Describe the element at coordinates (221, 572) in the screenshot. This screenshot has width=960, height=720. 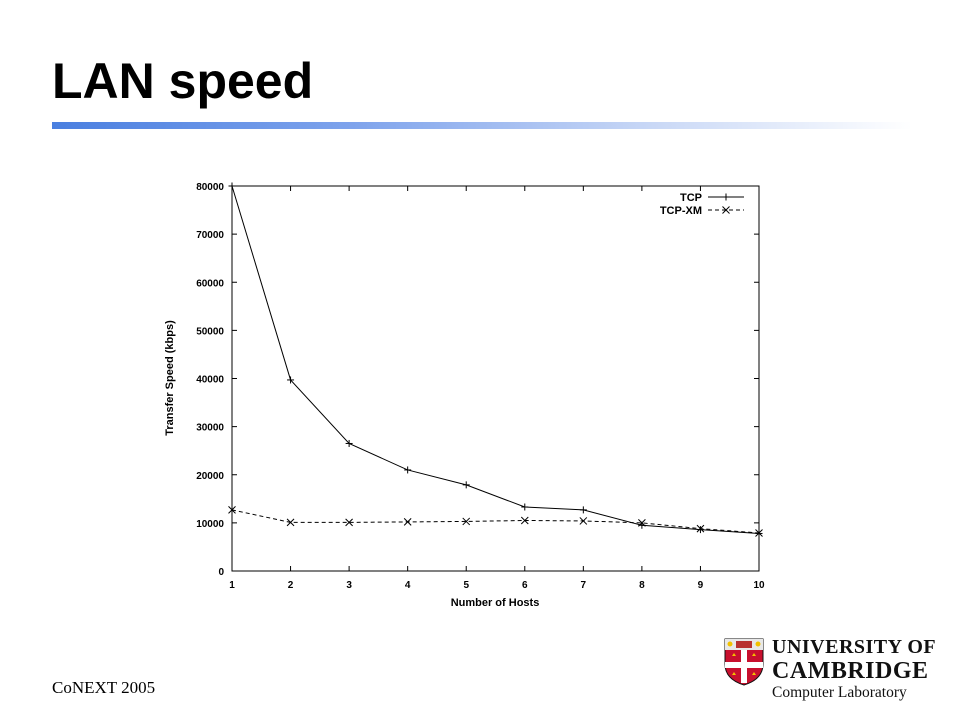
I see `y-tick-label: 0` at that location.